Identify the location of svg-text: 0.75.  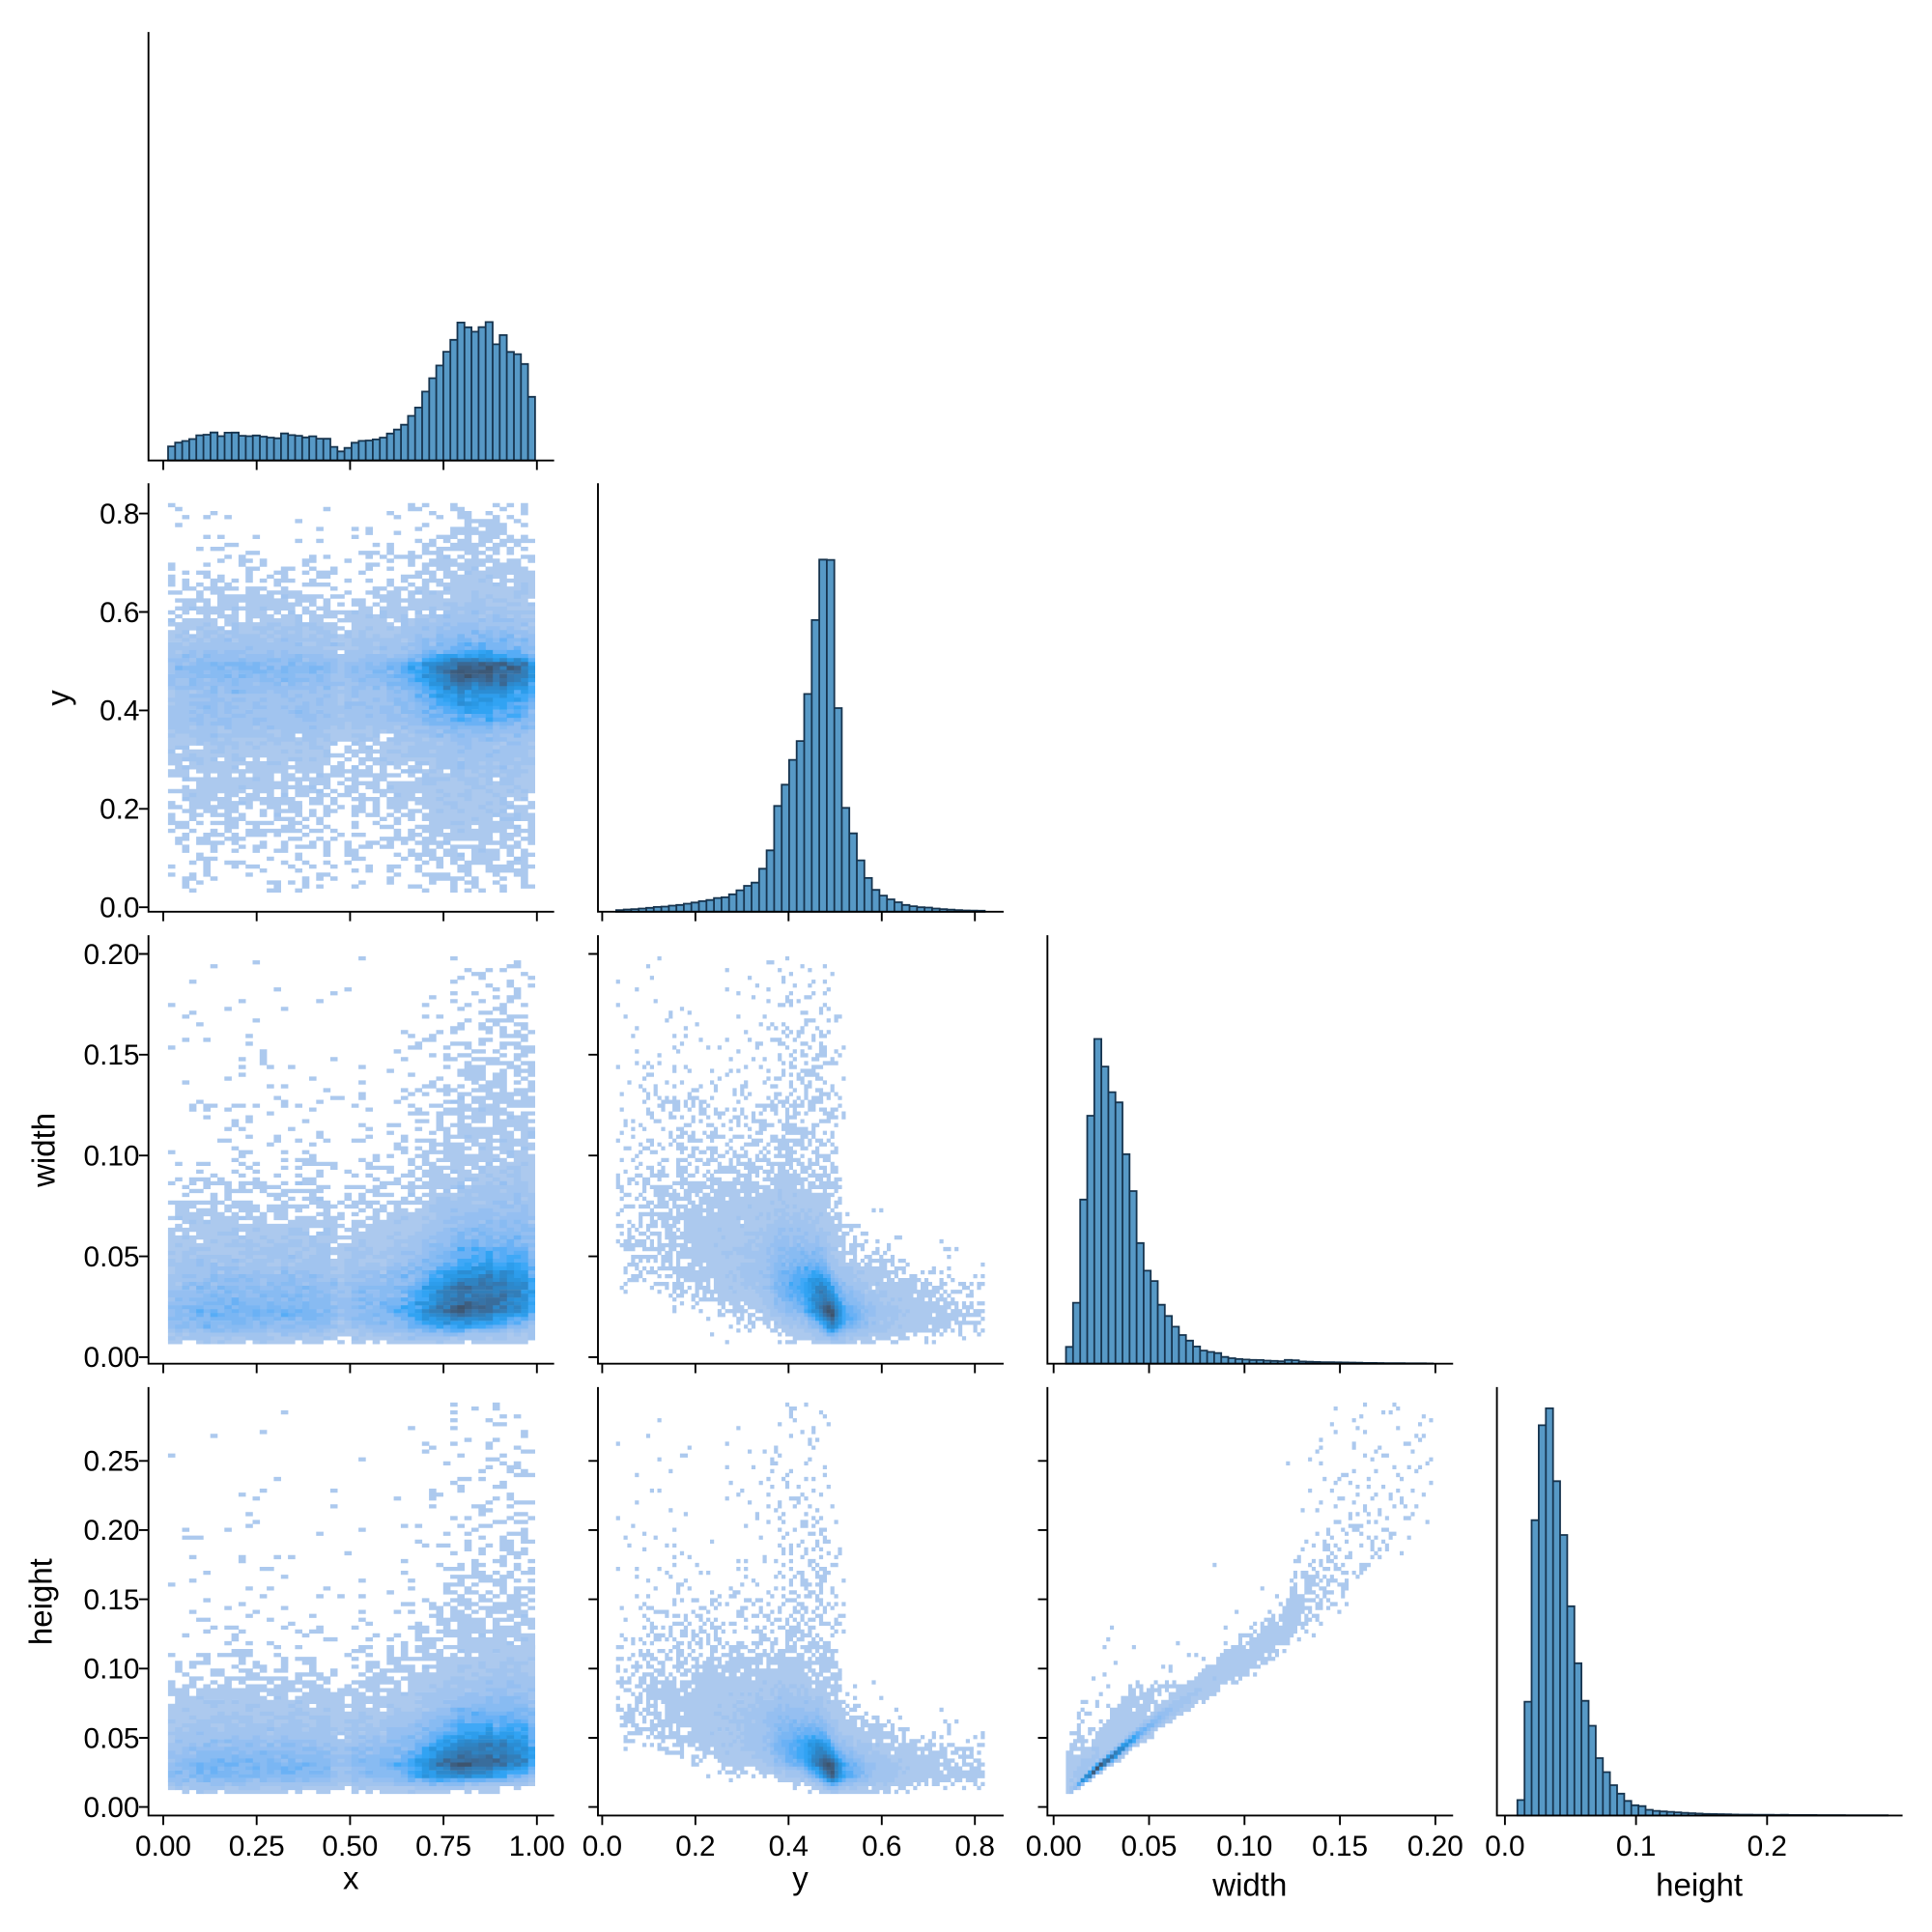
(443, 1846).